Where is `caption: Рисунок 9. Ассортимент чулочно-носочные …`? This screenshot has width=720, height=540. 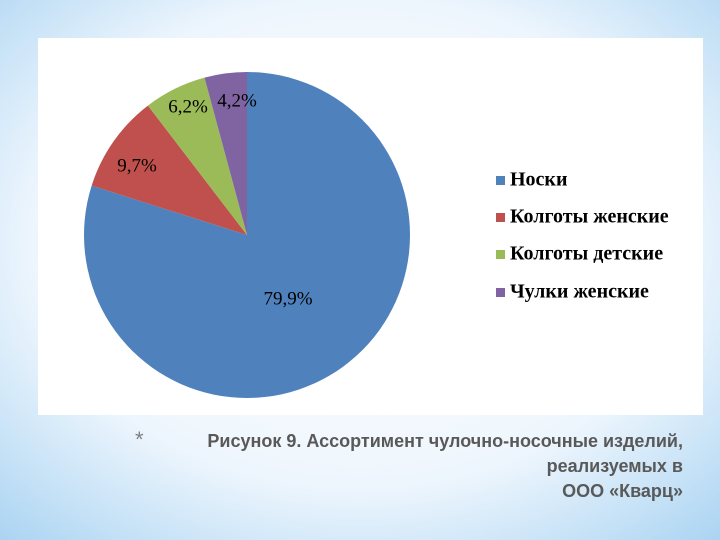
caption: Рисунок 9. Ассортимент чулочно-носочные … is located at coordinates (445, 466).